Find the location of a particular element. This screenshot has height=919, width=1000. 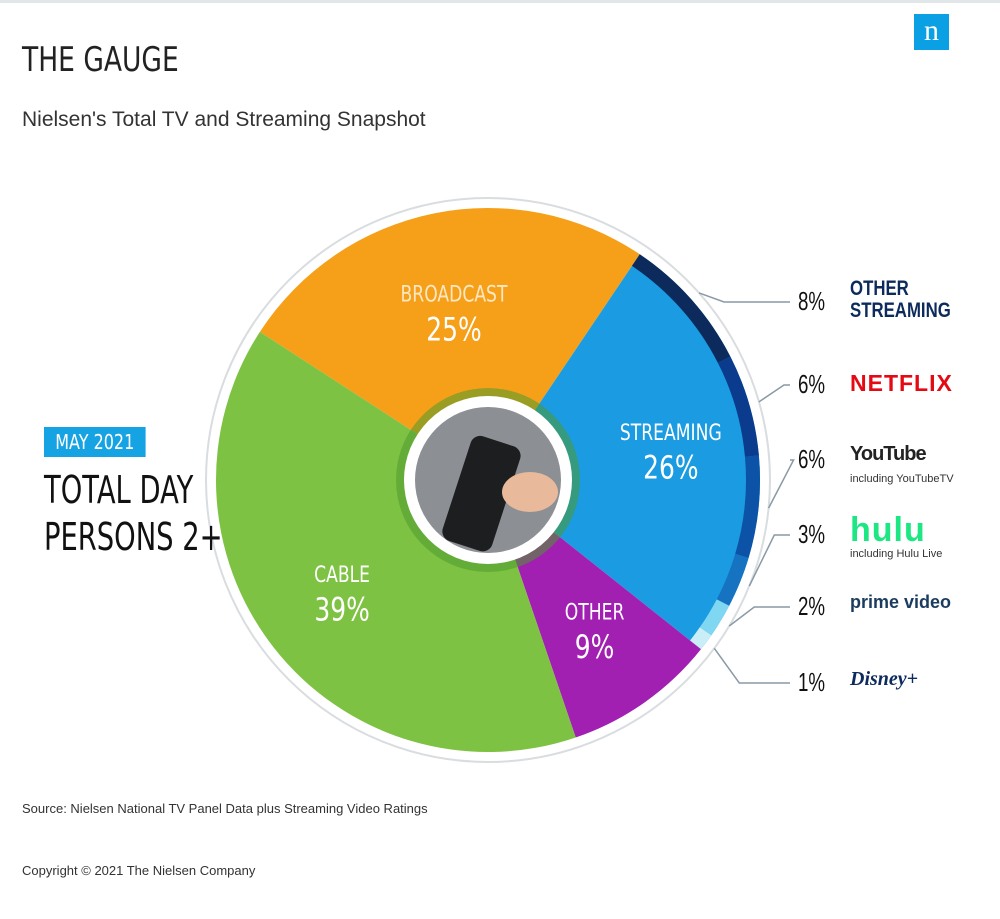

hand is located at coordinates (530, 492).